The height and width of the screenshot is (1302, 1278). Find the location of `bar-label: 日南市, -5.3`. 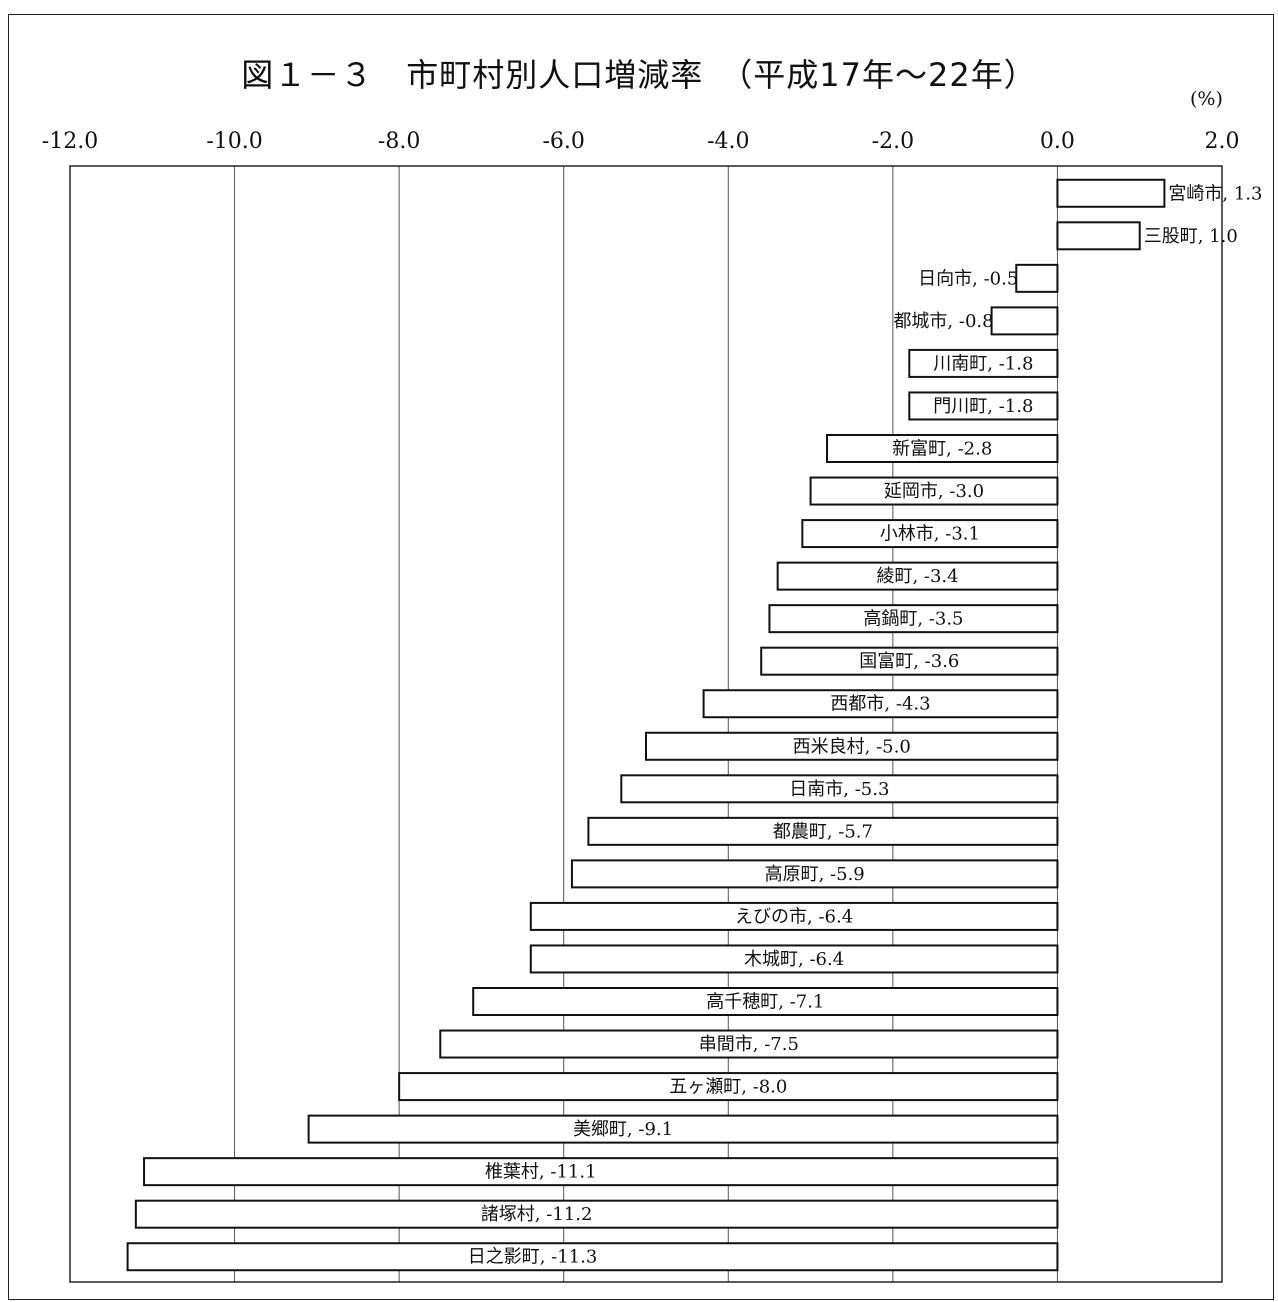

bar-label: 日南市, -5.3 is located at coordinates (839, 789).